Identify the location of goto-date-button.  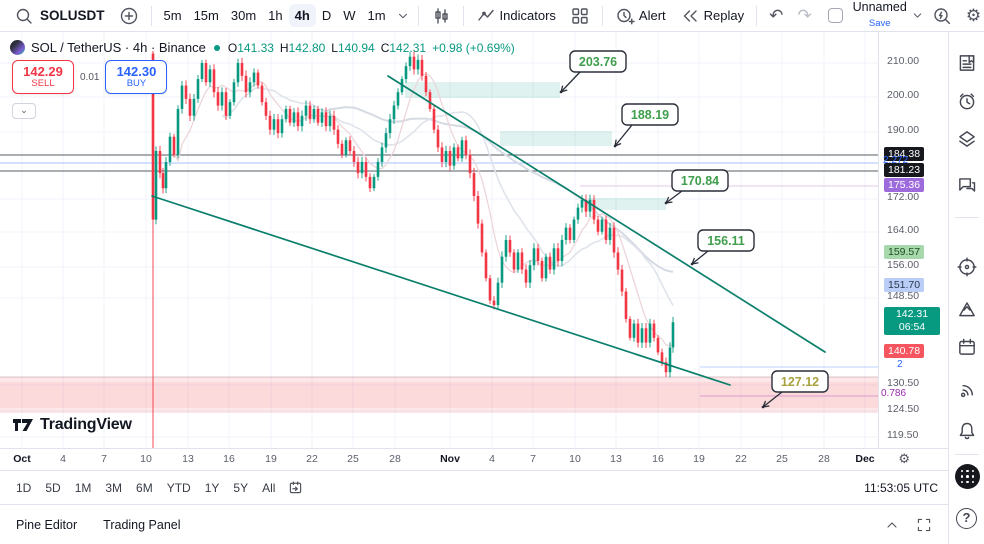
(295, 487).